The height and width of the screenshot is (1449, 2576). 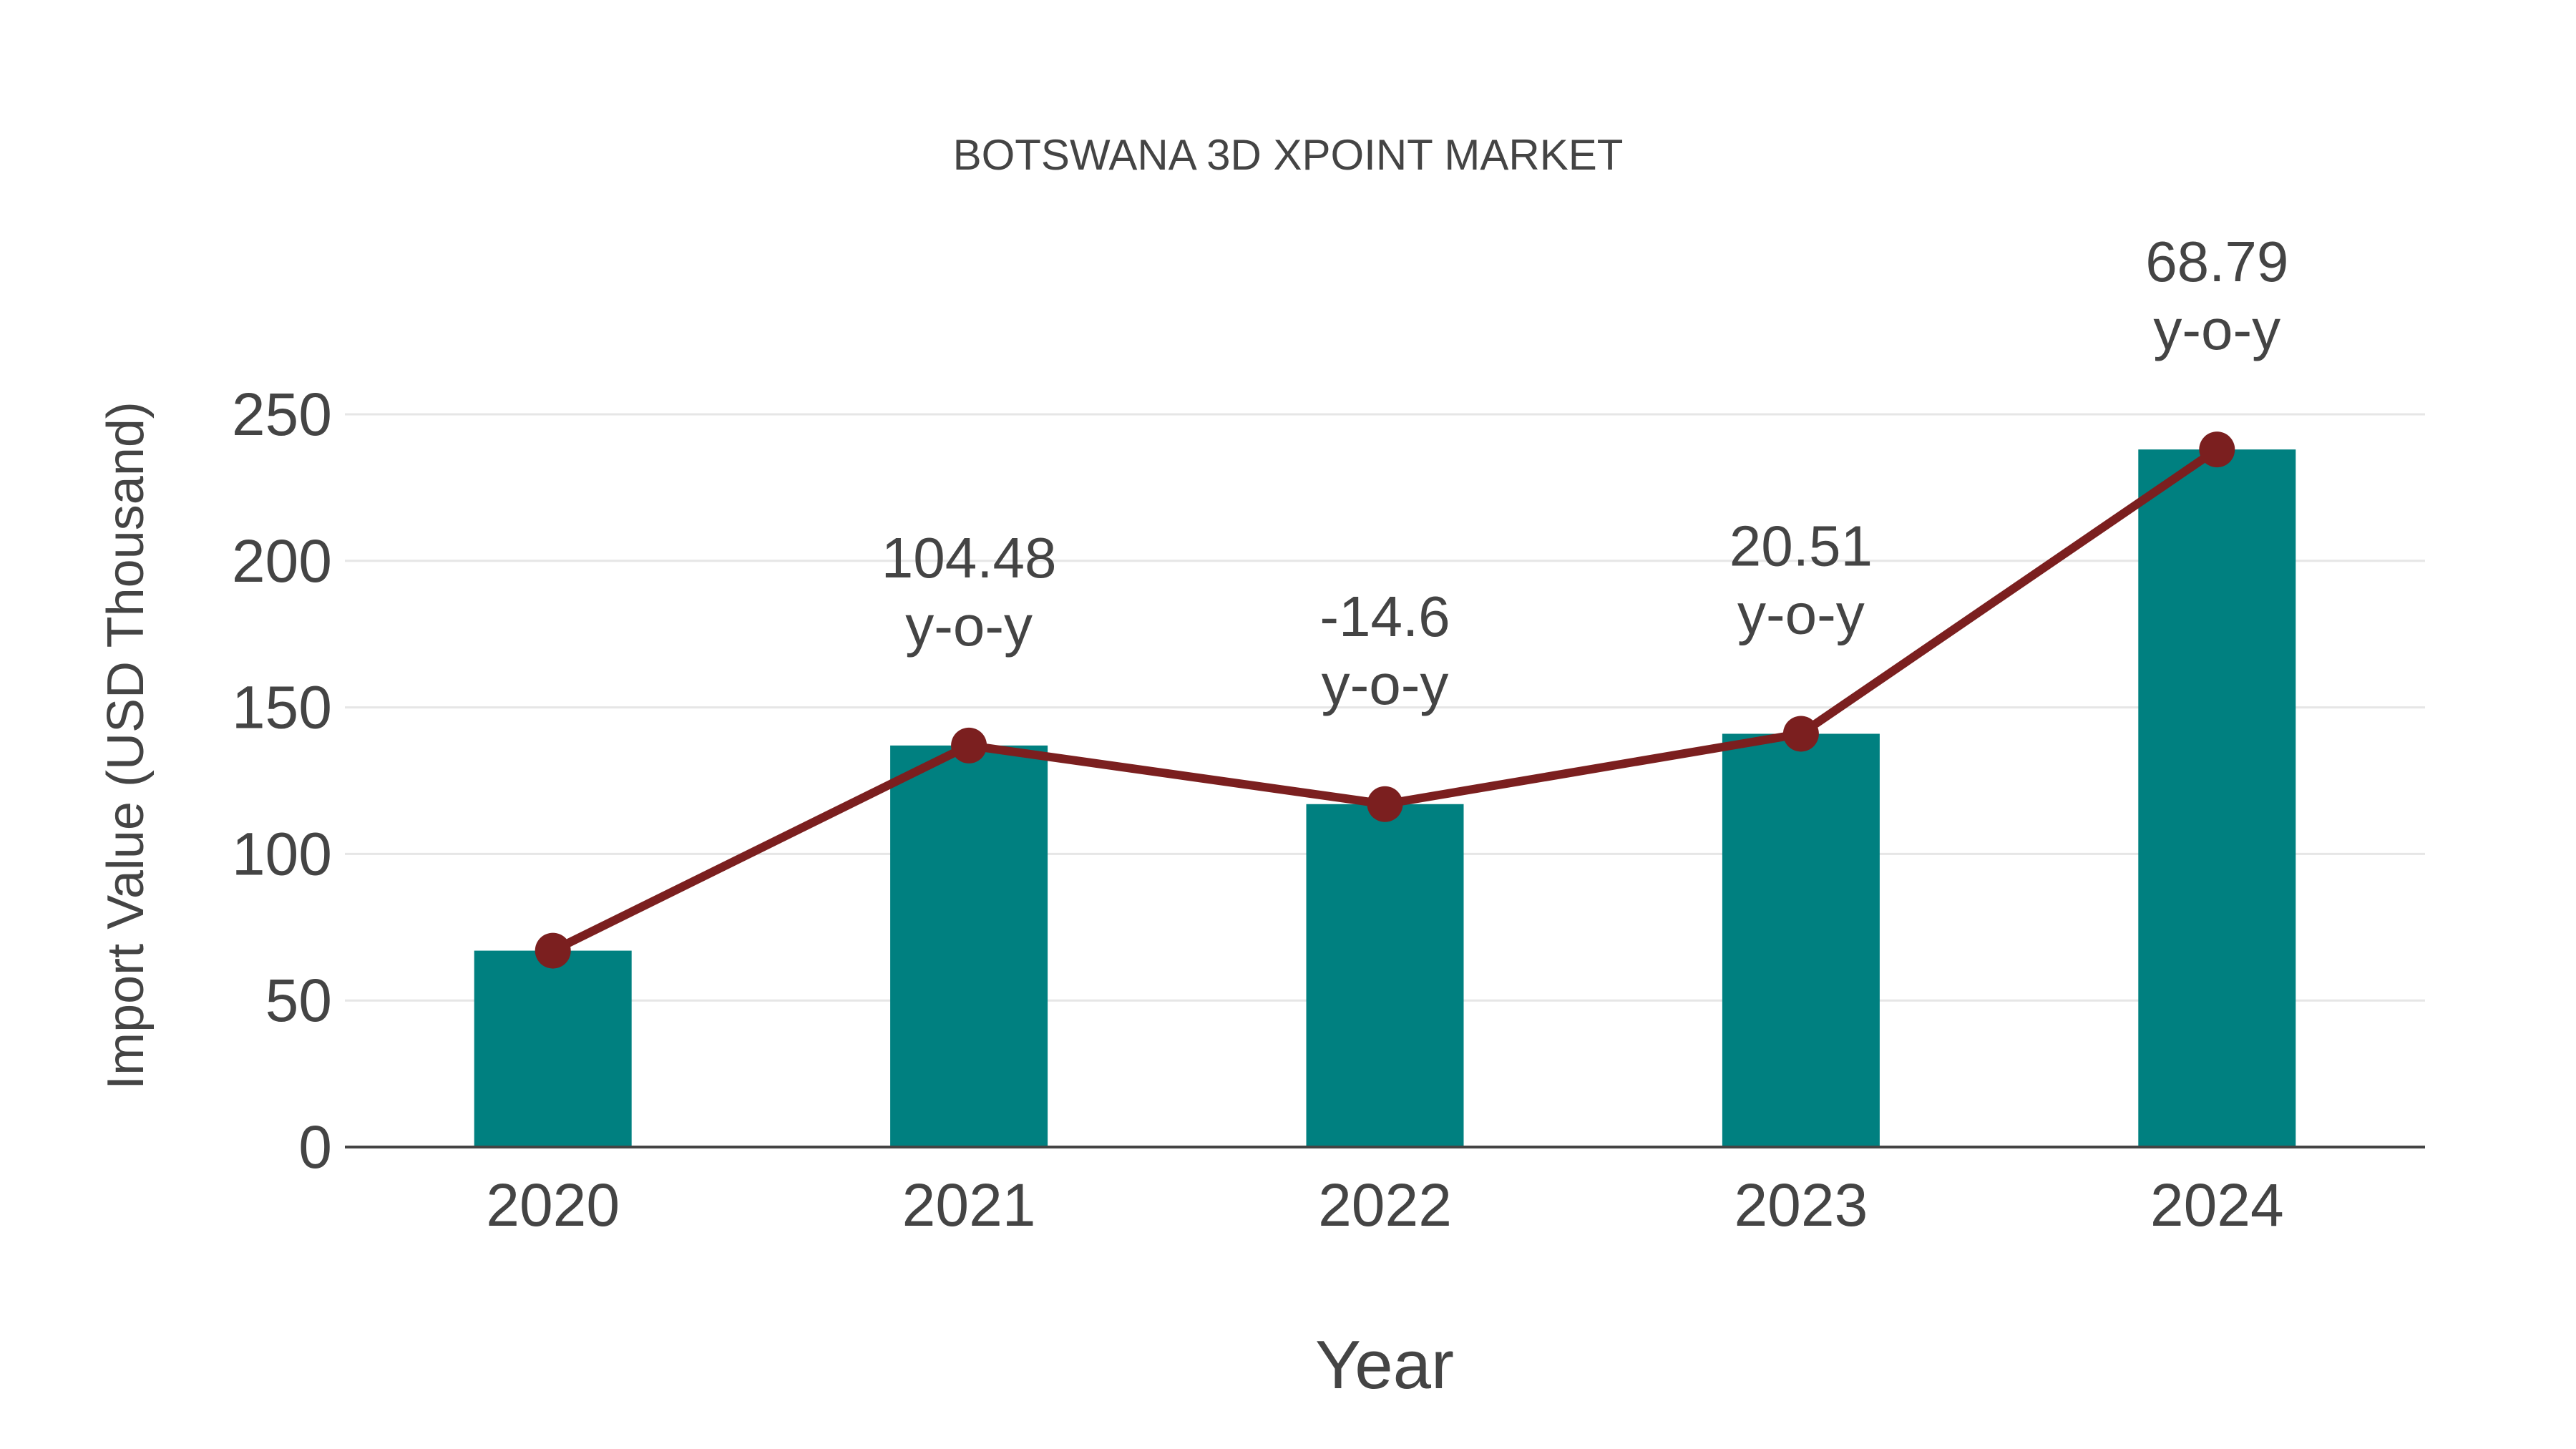 I want to click on y-tick-label: 200, so click(x=282, y=561).